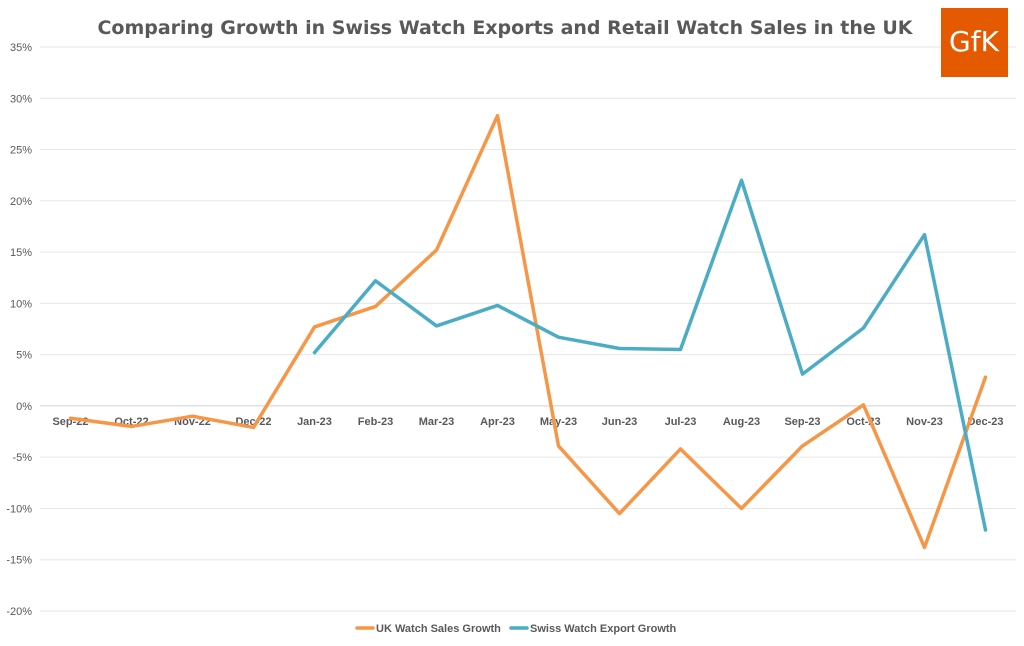 Image resolution: width=1024 pixels, height=646 pixels. Describe the element at coordinates (19, 612) in the screenshot. I see `y-tick-label: -20%` at that location.